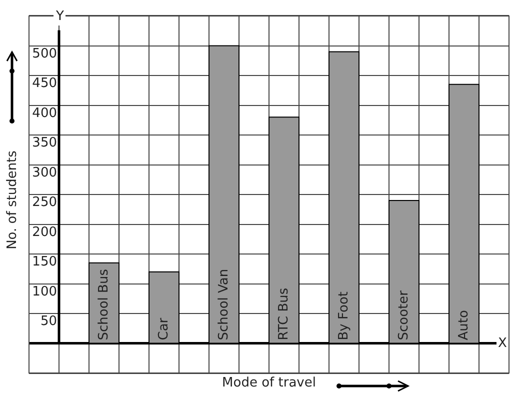  Describe the element at coordinates (269, 383) in the screenshot. I see `x-axis-title: Mode of travel` at that location.